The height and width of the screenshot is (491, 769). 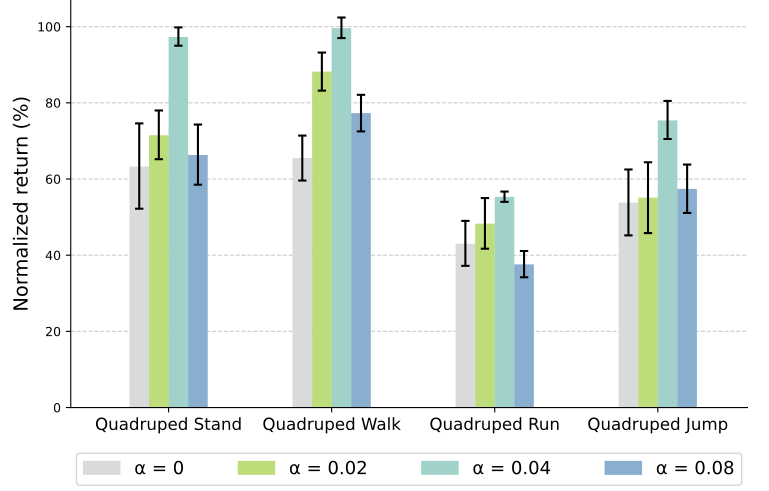 What do you see at coordinates (658, 425) in the screenshot?
I see `x-tick-label: Quadruped Jump` at bounding box center [658, 425].